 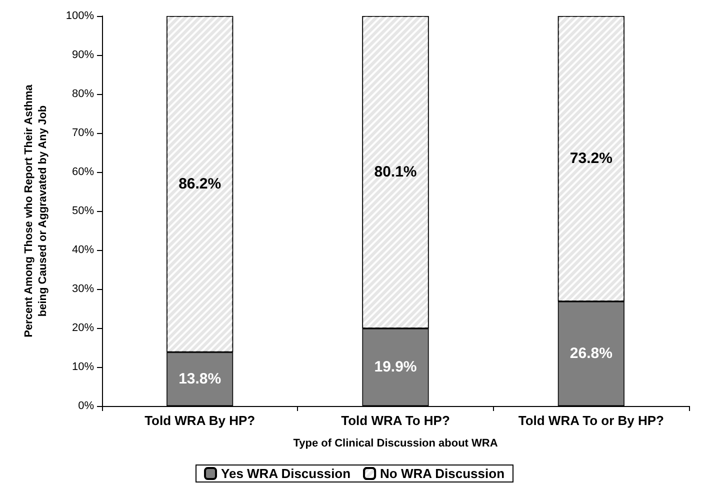 What do you see at coordinates (83, 172) in the screenshot?
I see `y-tick-label: 60%` at bounding box center [83, 172].